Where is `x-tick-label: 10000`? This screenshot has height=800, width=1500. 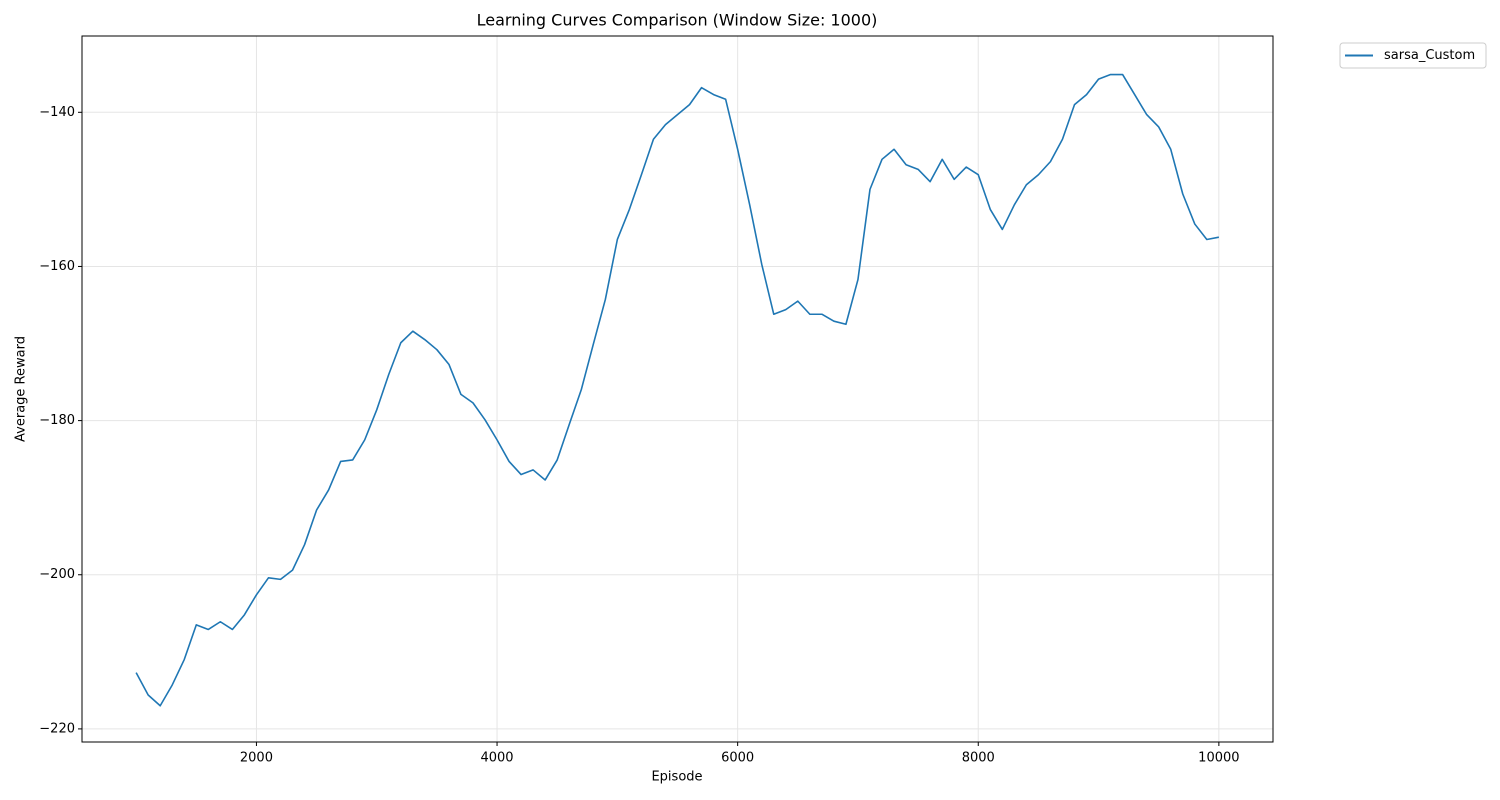
x-tick-label: 10000 is located at coordinates (1218, 758).